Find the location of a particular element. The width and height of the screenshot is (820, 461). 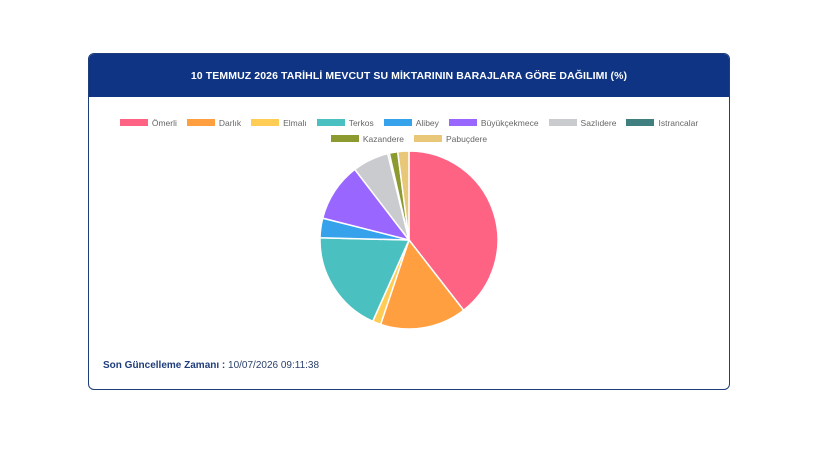

legend-item-3: Terkos is located at coordinates (345, 122).